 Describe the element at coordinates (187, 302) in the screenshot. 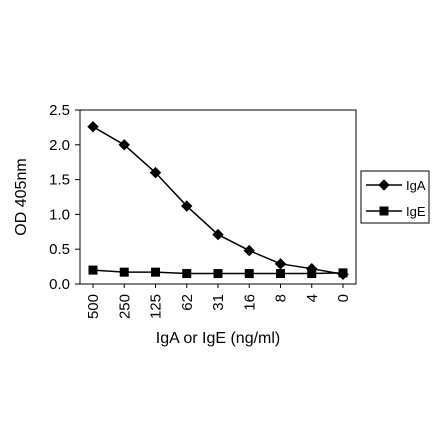

I see `x-tick-label: 62` at that location.